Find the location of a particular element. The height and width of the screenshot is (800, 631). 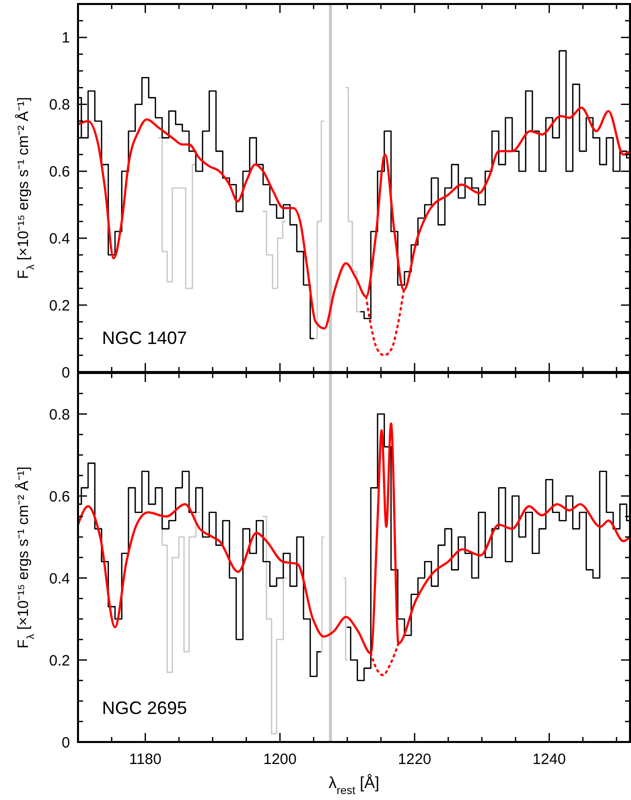

x-tick-label: 1220 is located at coordinates (415, 759).